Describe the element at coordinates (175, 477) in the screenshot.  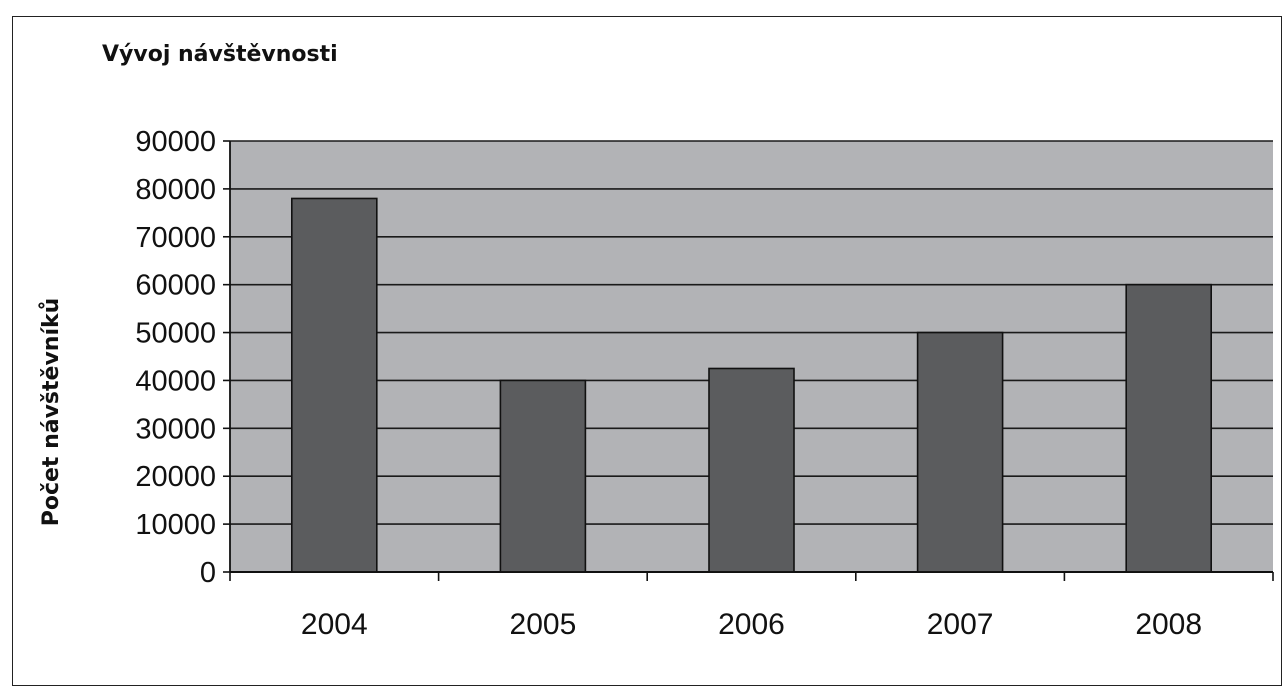
I see `y-tick-label: 20000` at that location.